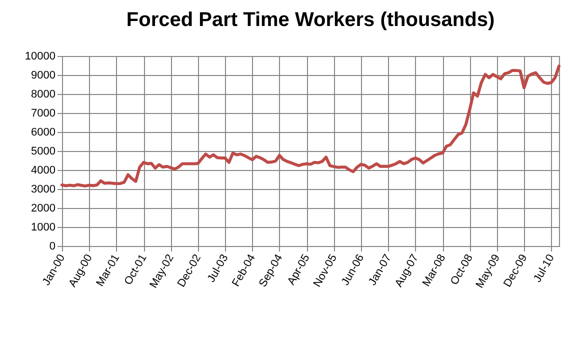 This screenshot has width=579, height=348. Describe the element at coordinates (43, 132) in the screenshot. I see `y-tick-label: 6000` at that location.